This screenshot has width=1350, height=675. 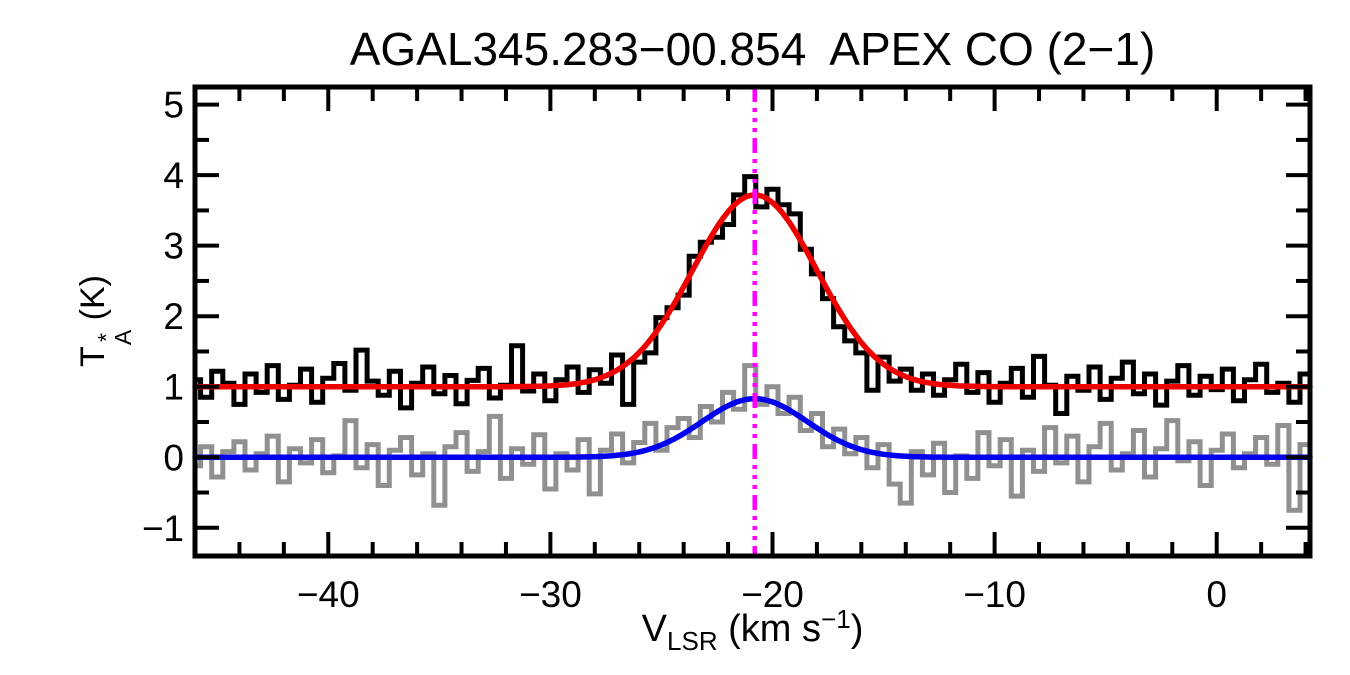 I want to click on chart-title: AGAL345.283−00.854 APEX CO (2−1), so click(x=752, y=49).